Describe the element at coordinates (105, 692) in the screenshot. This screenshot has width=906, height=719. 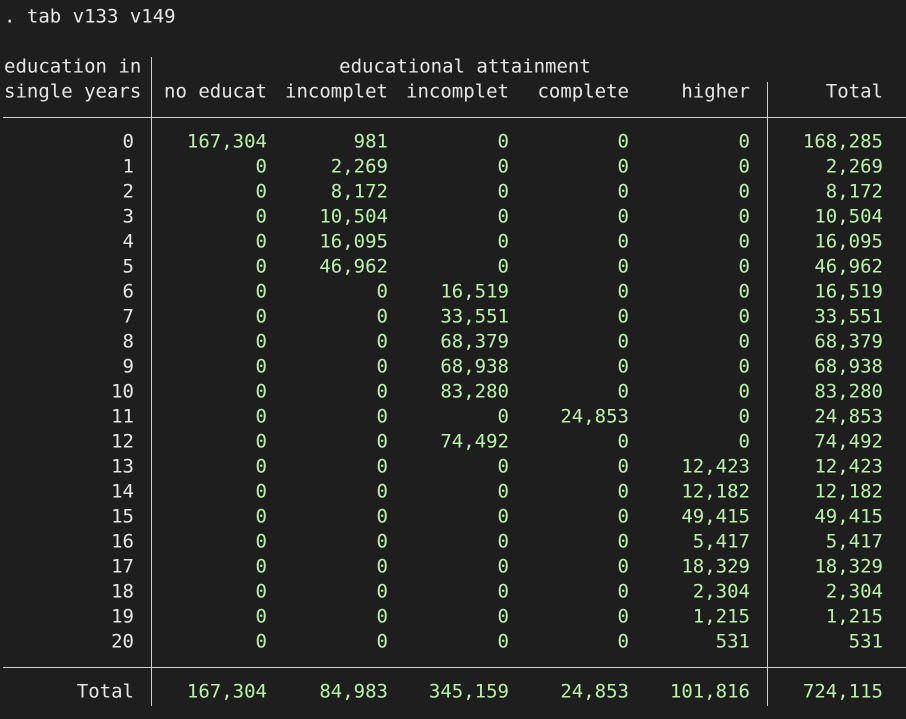
I see `total-label: Total` at that location.